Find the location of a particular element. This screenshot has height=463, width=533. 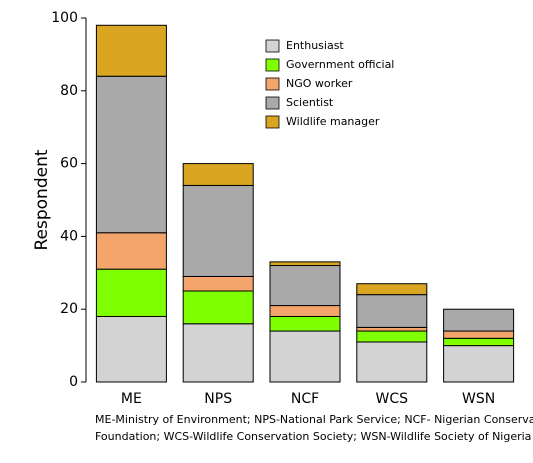

x-tick-label: WCS is located at coordinates (392, 399).